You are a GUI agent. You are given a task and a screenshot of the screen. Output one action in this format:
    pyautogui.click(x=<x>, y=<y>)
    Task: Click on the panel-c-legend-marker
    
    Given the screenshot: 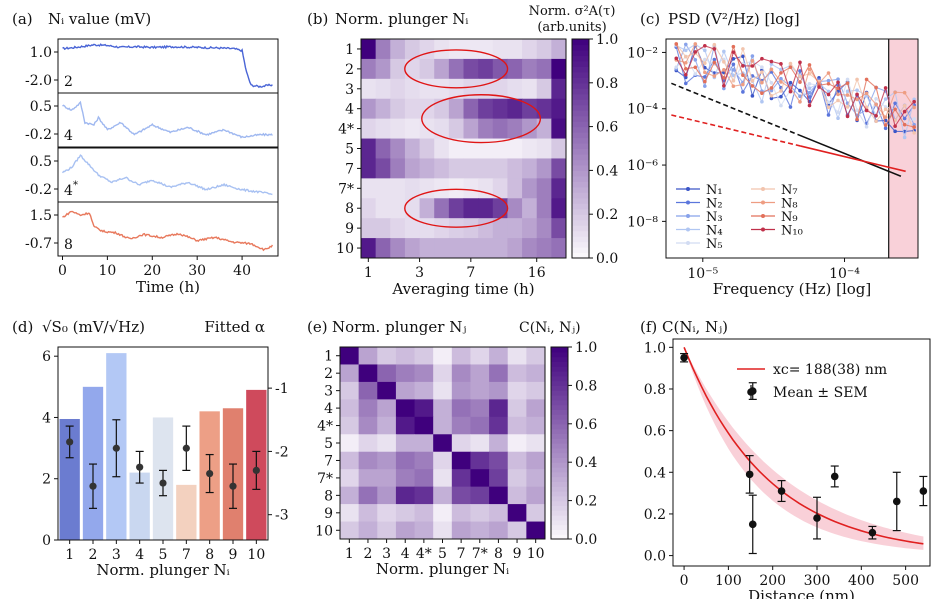 What is the action you would take?
    pyautogui.click(x=688, y=243)
    